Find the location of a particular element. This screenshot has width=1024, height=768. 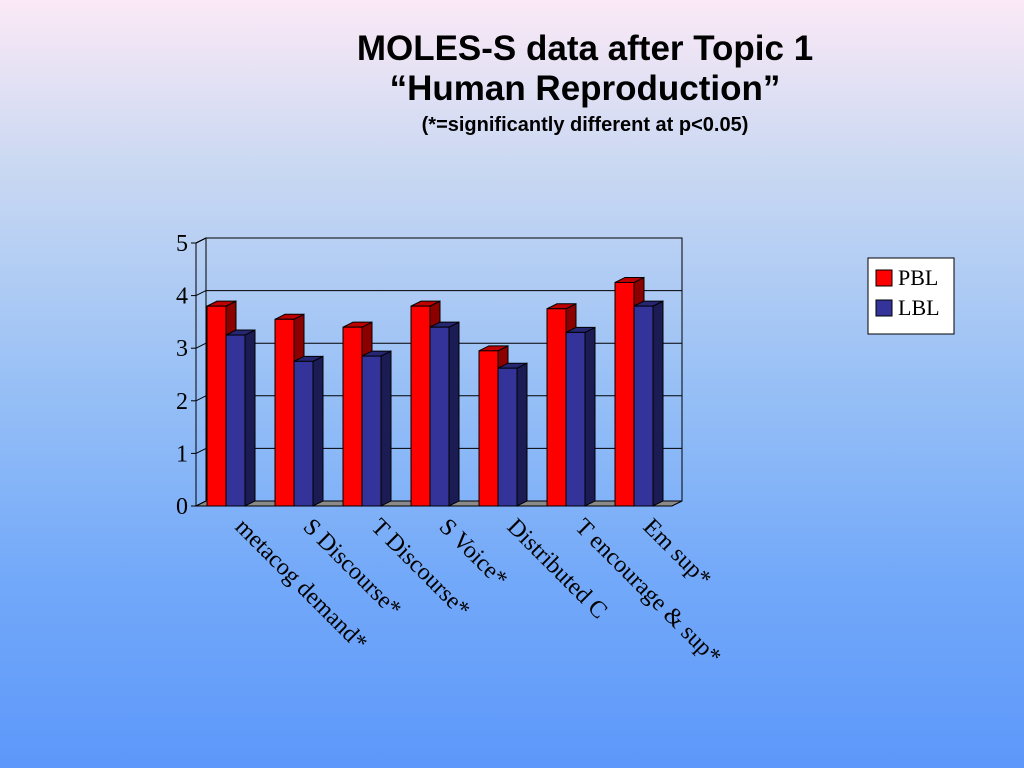

y-tick-label: 1 is located at coordinates (182, 454).